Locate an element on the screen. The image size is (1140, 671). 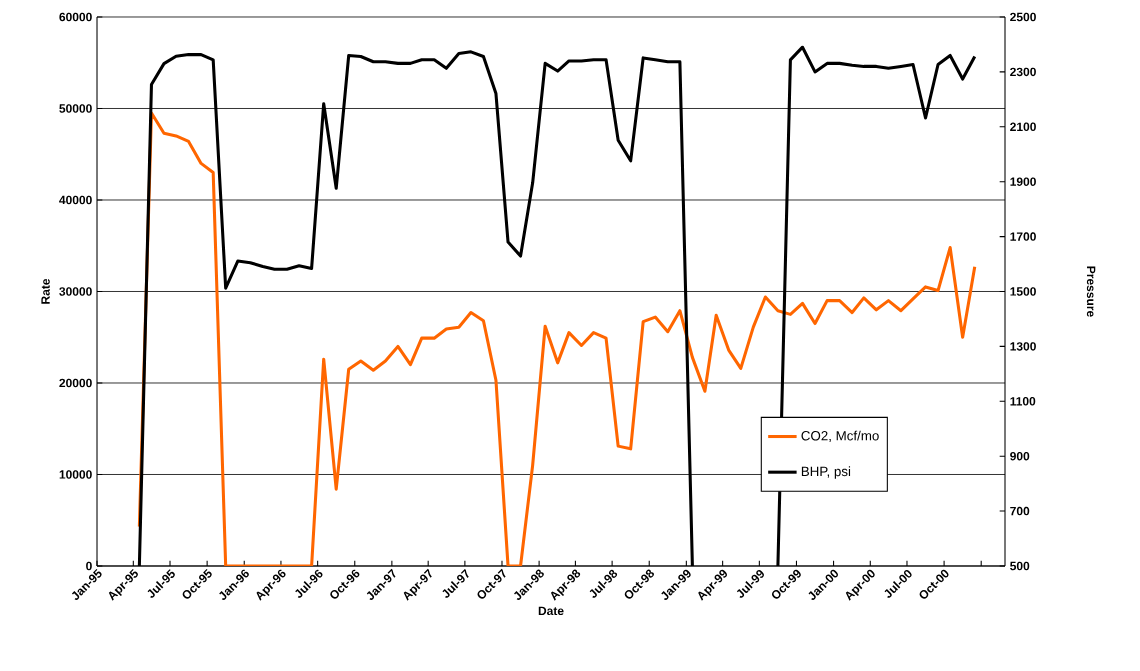
y-tick-label: 30000 is located at coordinates (75, 291).